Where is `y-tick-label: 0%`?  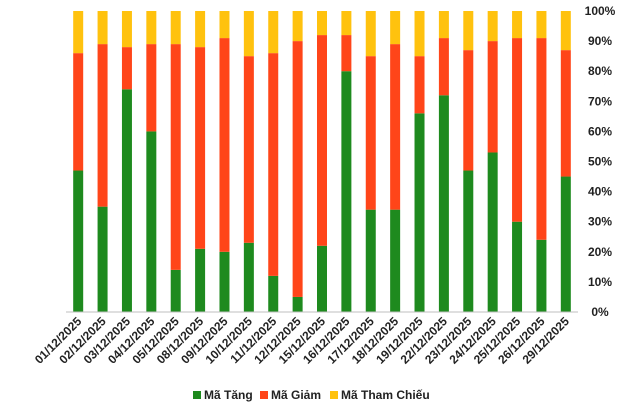 y-tick-label: 0% is located at coordinates (600, 312).